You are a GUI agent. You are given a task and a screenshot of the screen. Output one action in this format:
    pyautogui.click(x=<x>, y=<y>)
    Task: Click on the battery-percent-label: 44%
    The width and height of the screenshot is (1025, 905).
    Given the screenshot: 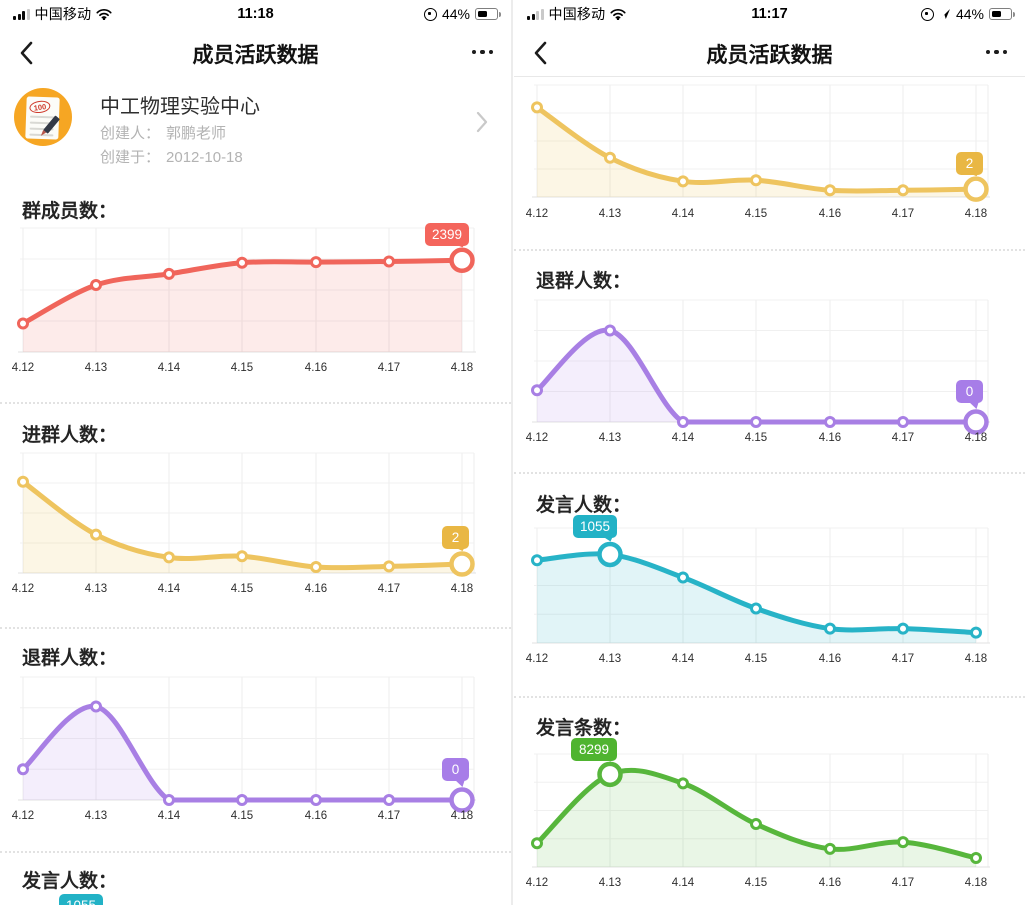 What is the action you would take?
    pyautogui.click(x=969, y=14)
    